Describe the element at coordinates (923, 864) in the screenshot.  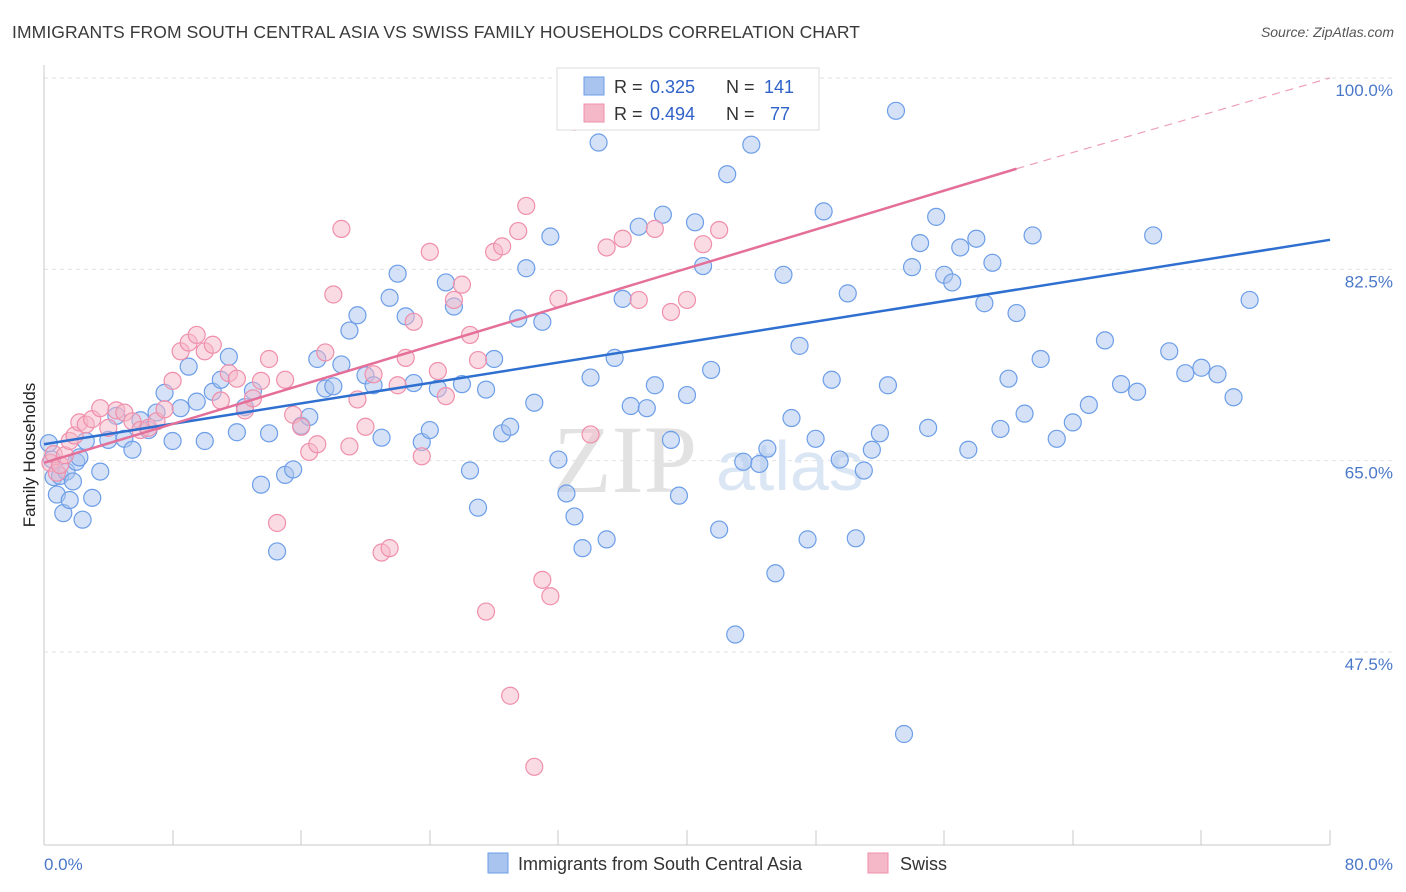
I see `legend-bottom-label-swiss: Swiss` at that location.